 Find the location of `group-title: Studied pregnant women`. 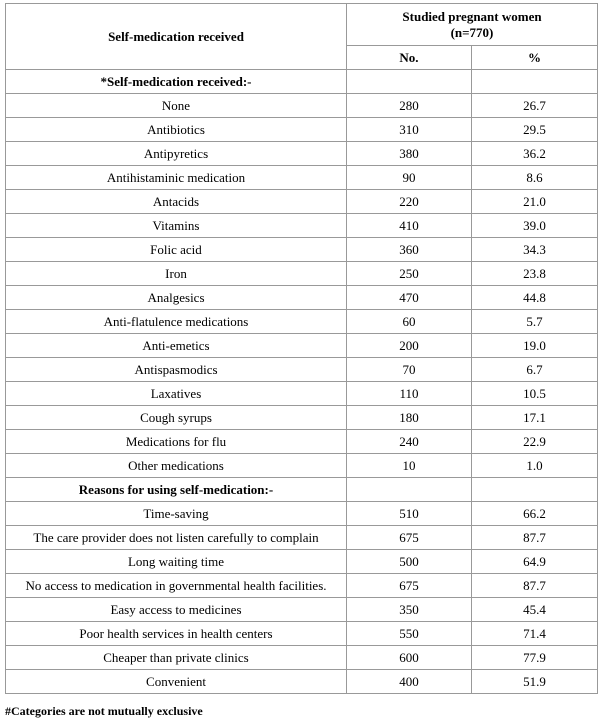

group-title: Studied pregnant women is located at coordinates (472, 16).